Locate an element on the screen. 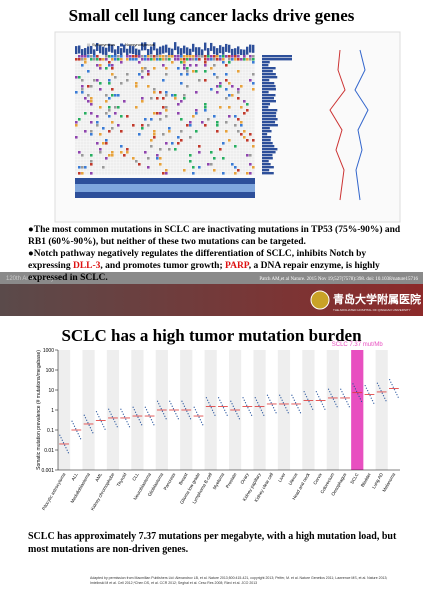 The image size is (423, 593). mutation-burden-bar is located at coordinates (79, 49).